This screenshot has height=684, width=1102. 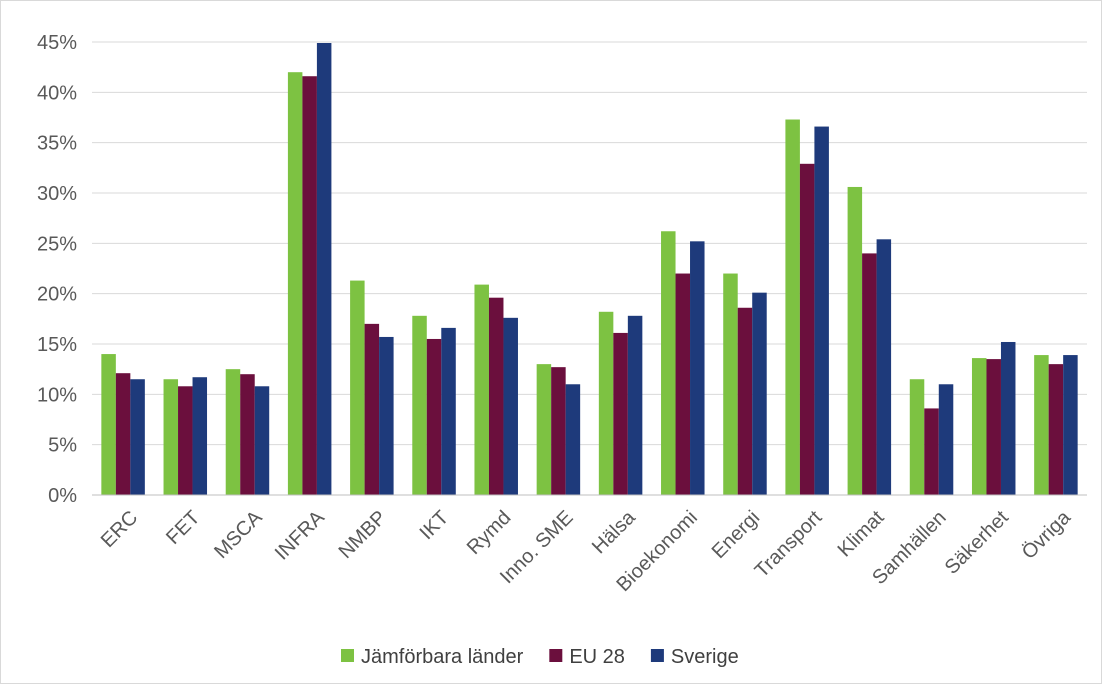 What do you see at coordinates (435, 526) in the screenshot?
I see `x-tick-label: IKT` at bounding box center [435, 526].